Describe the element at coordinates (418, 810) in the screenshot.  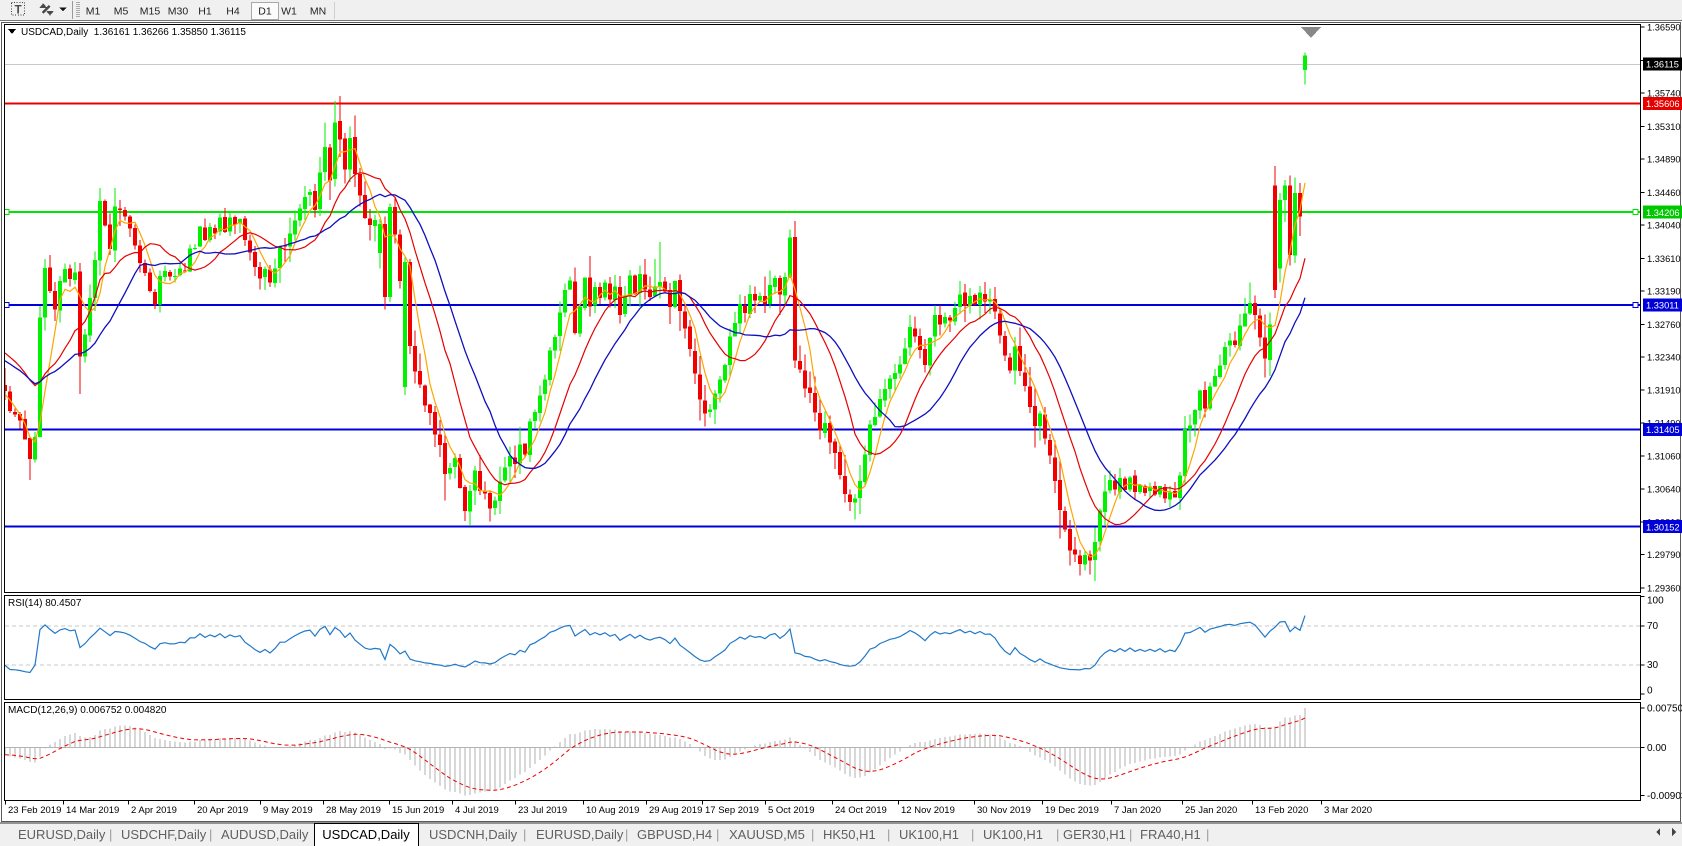
I see `svg-text: 15 Jun 2019` at that location.